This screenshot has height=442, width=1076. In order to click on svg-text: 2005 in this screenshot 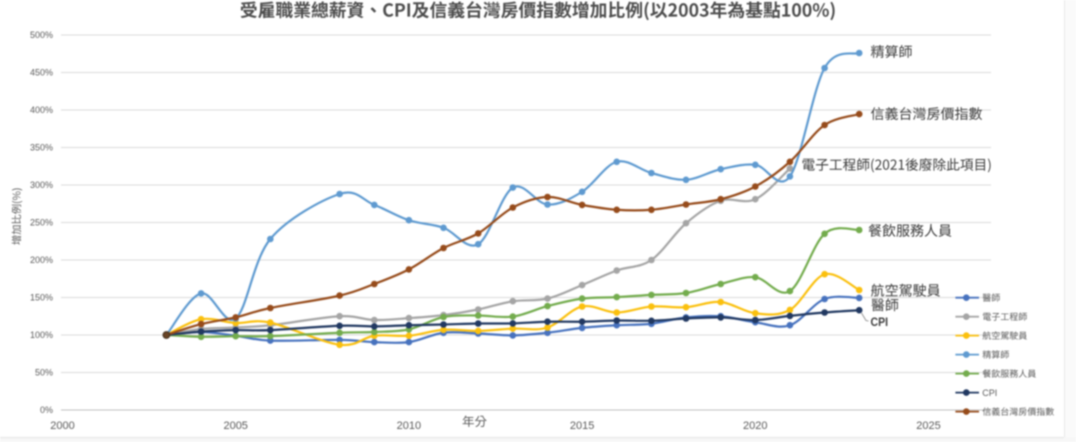, I will do `click(235, 426)`.